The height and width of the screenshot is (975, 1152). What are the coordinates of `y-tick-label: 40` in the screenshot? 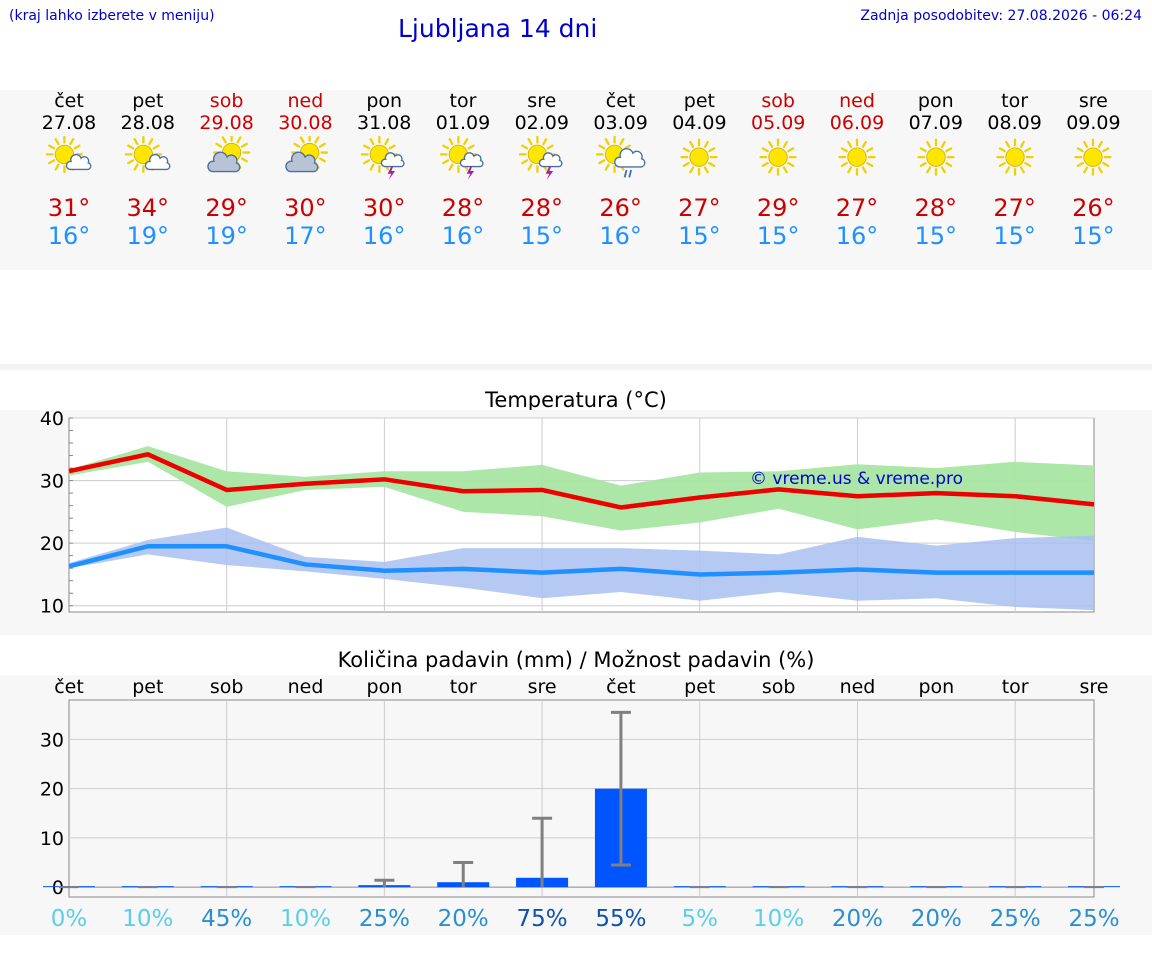 It's located at (52, 420).